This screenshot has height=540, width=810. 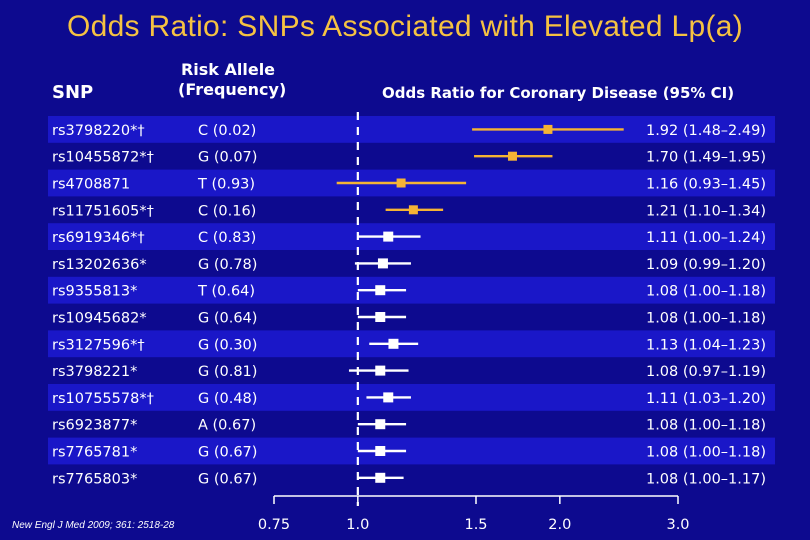 What do you see at coordinates (677, 525) in the screenshot?
I see `x-tick-label: 3.0` at bounding box center [677, 525].